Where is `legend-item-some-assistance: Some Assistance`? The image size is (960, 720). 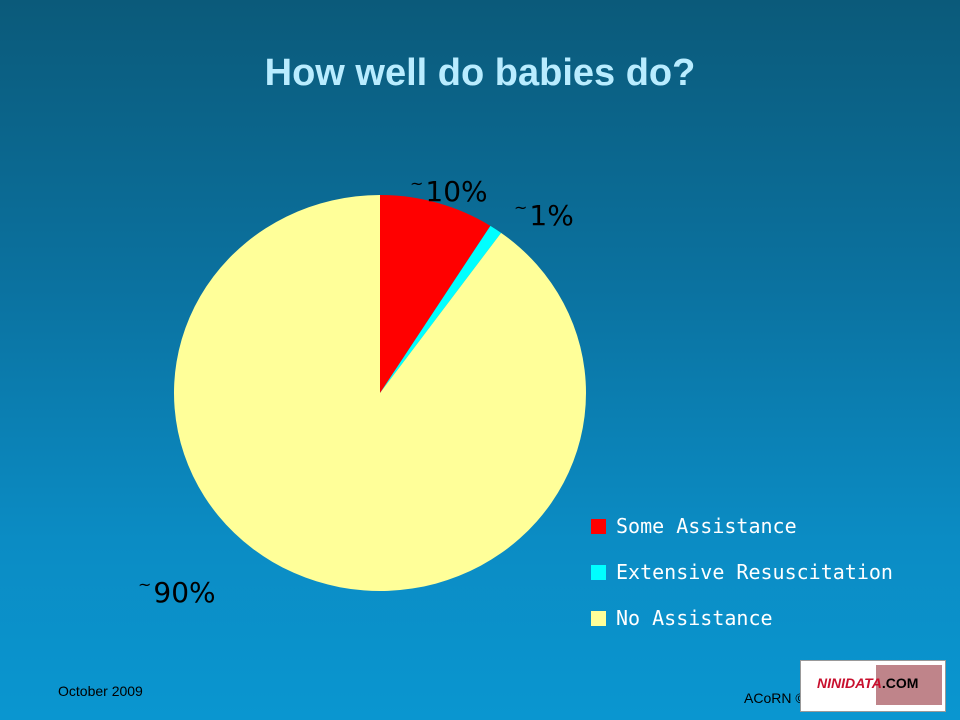 legend-item-some-assistance: Some Assistance is located at coordinates (742, 526).